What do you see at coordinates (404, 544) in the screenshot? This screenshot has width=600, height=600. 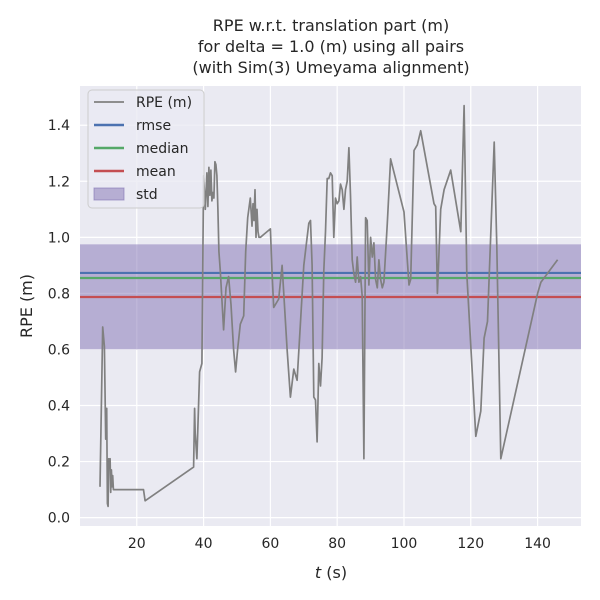 I see `x-tick-label: 100` at bounding box center [404, 544].